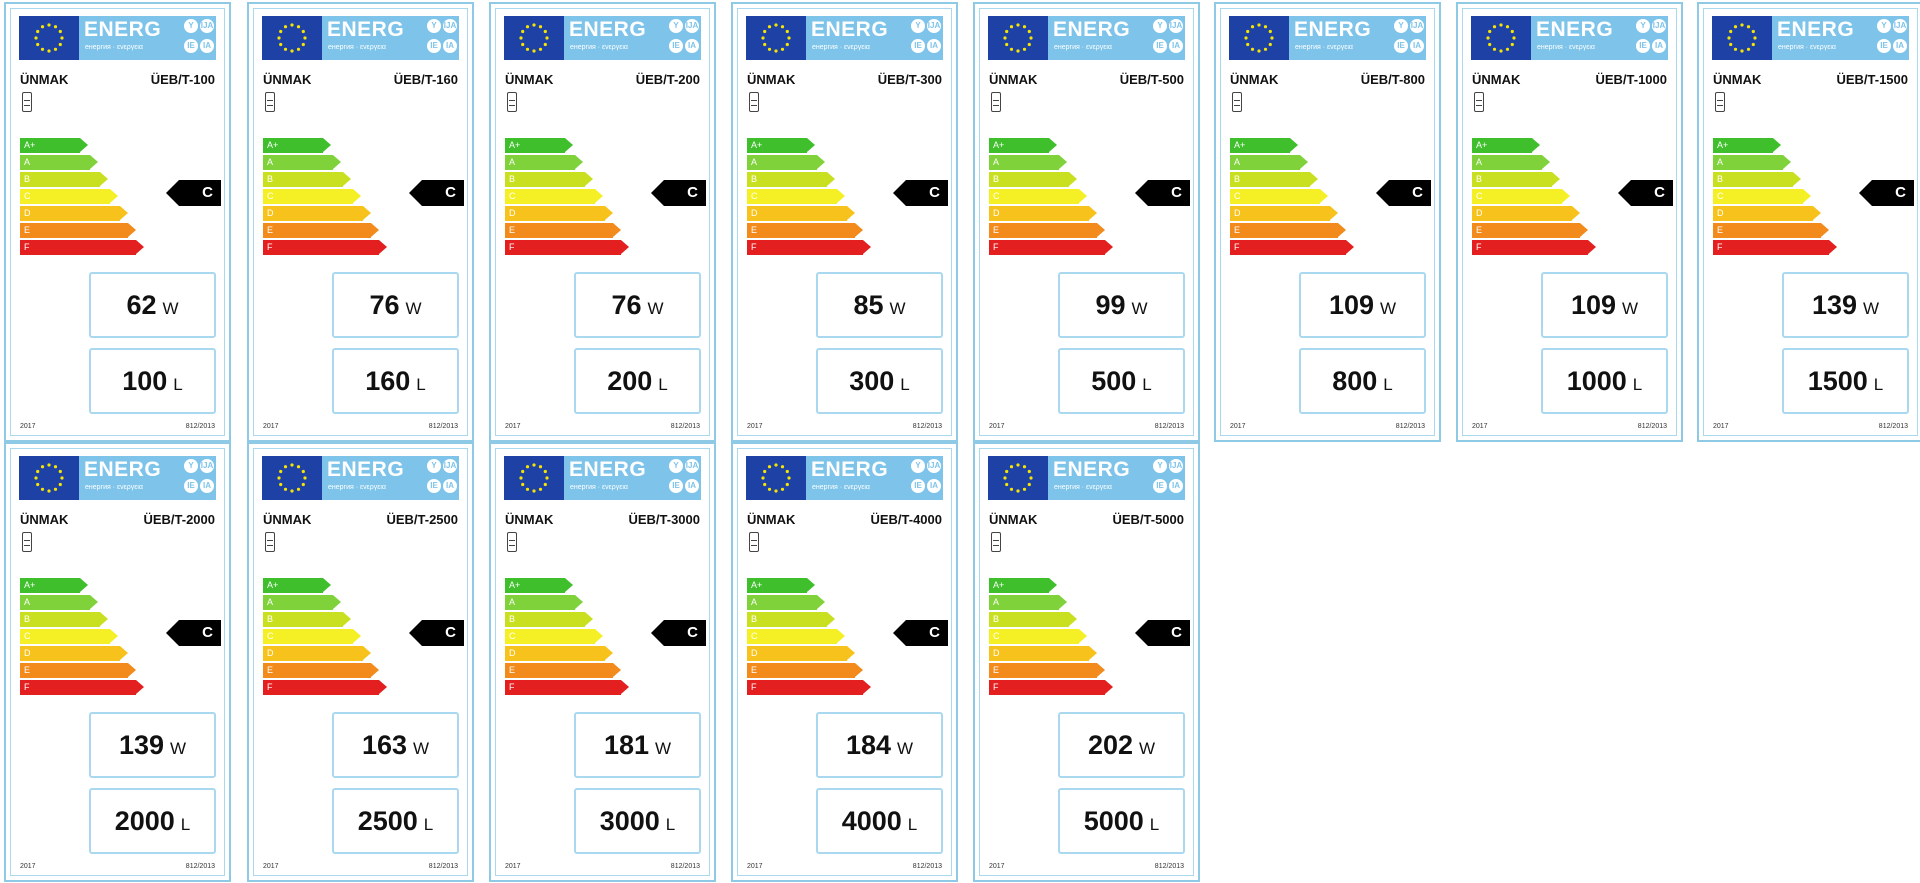 The width and height of the screenshot is (1920, 883). I want to click on volume-value: 4000, so click(871, 821).